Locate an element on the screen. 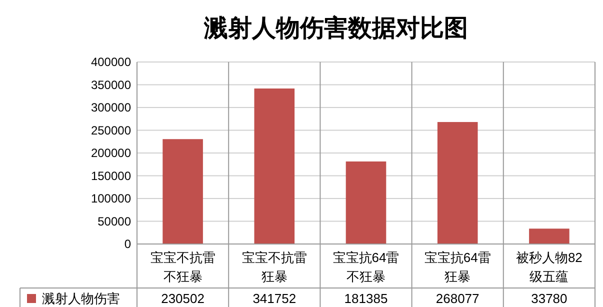  y-tick-label: 50000 is located at coordinates (115, 221).